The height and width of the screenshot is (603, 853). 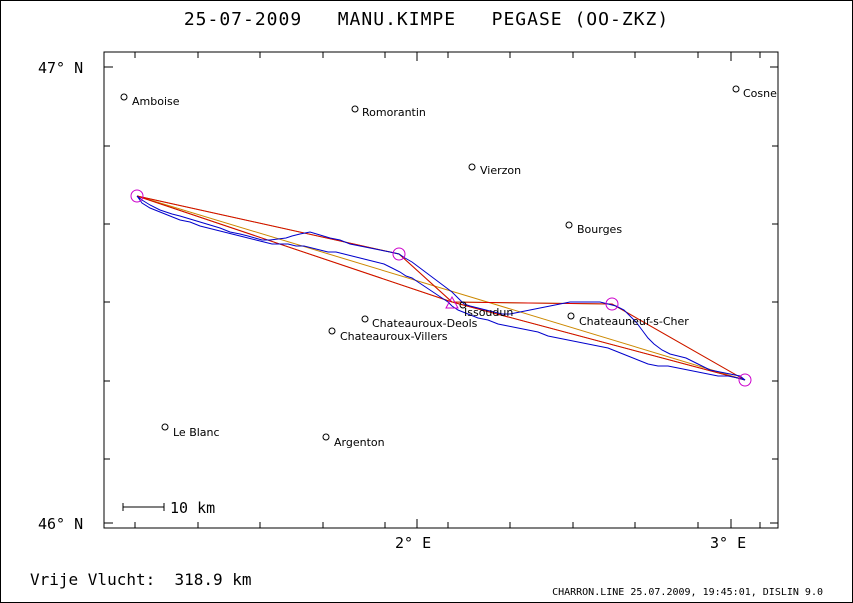 I want to click on town-label-le-blanc: Le Blanc, so click(x=196, y=432).